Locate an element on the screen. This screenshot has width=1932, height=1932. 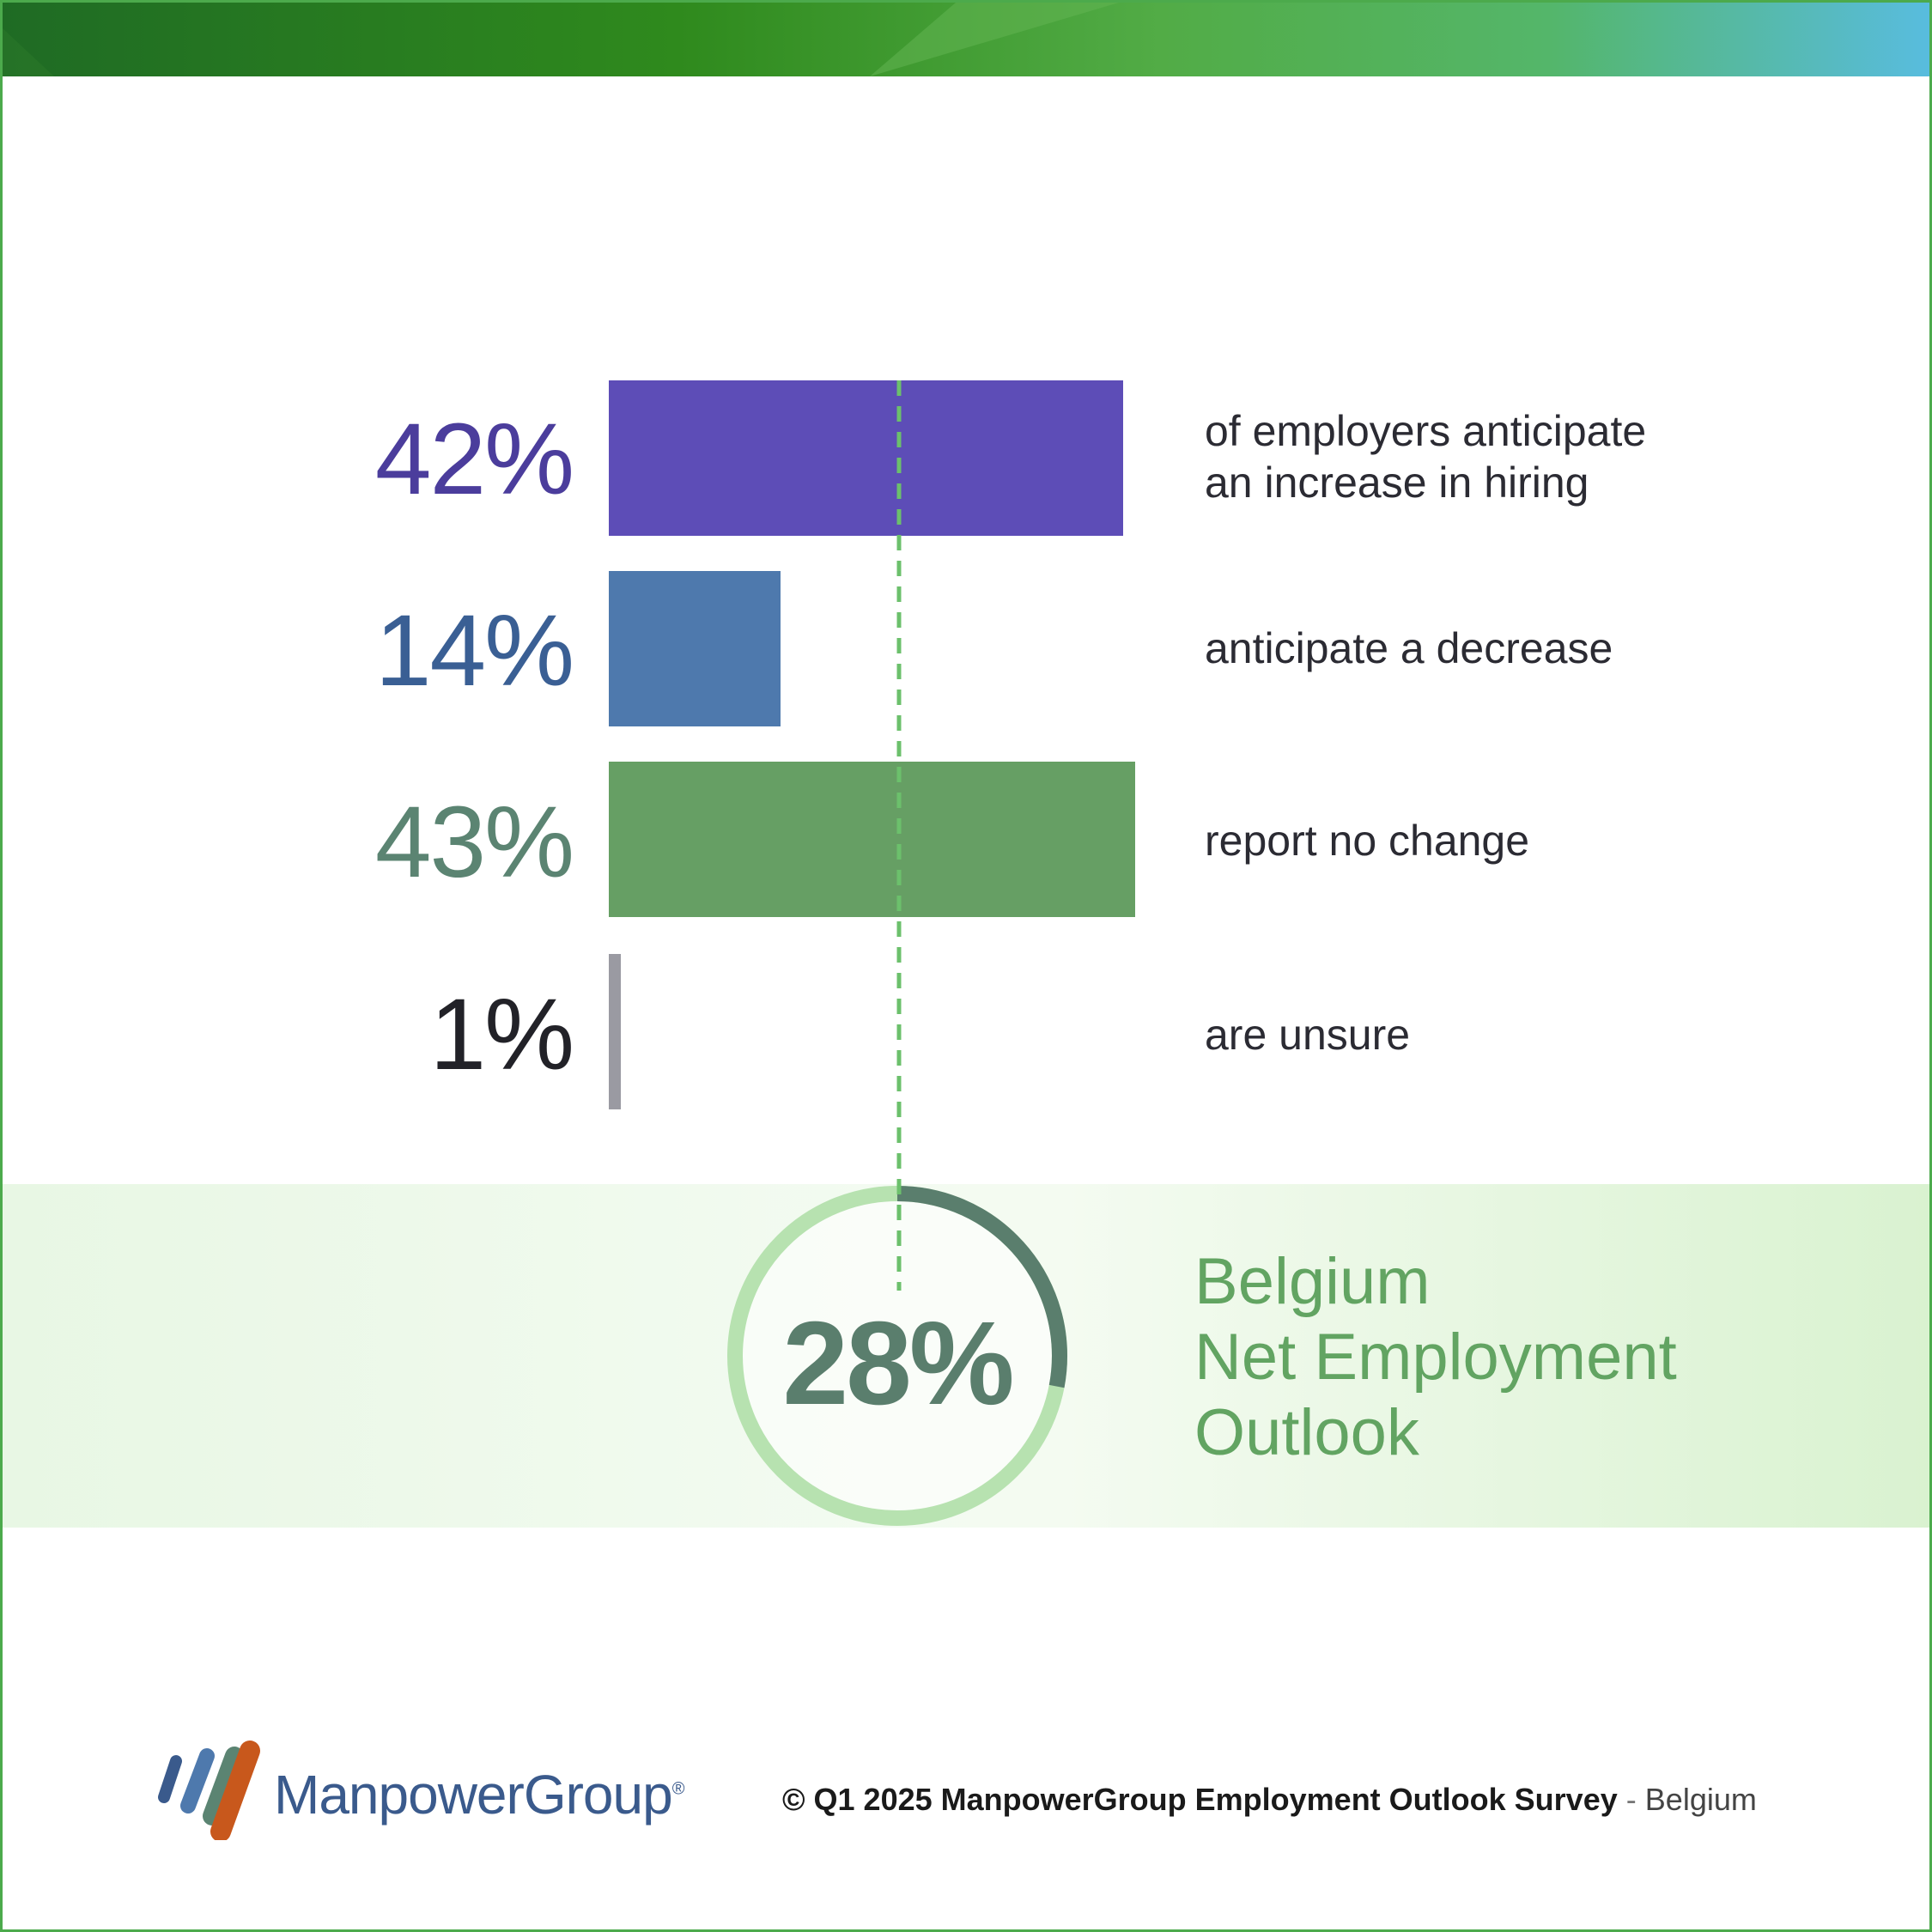
neo-title-line-2: Net Employment is located at coordinates (1436, 1357).